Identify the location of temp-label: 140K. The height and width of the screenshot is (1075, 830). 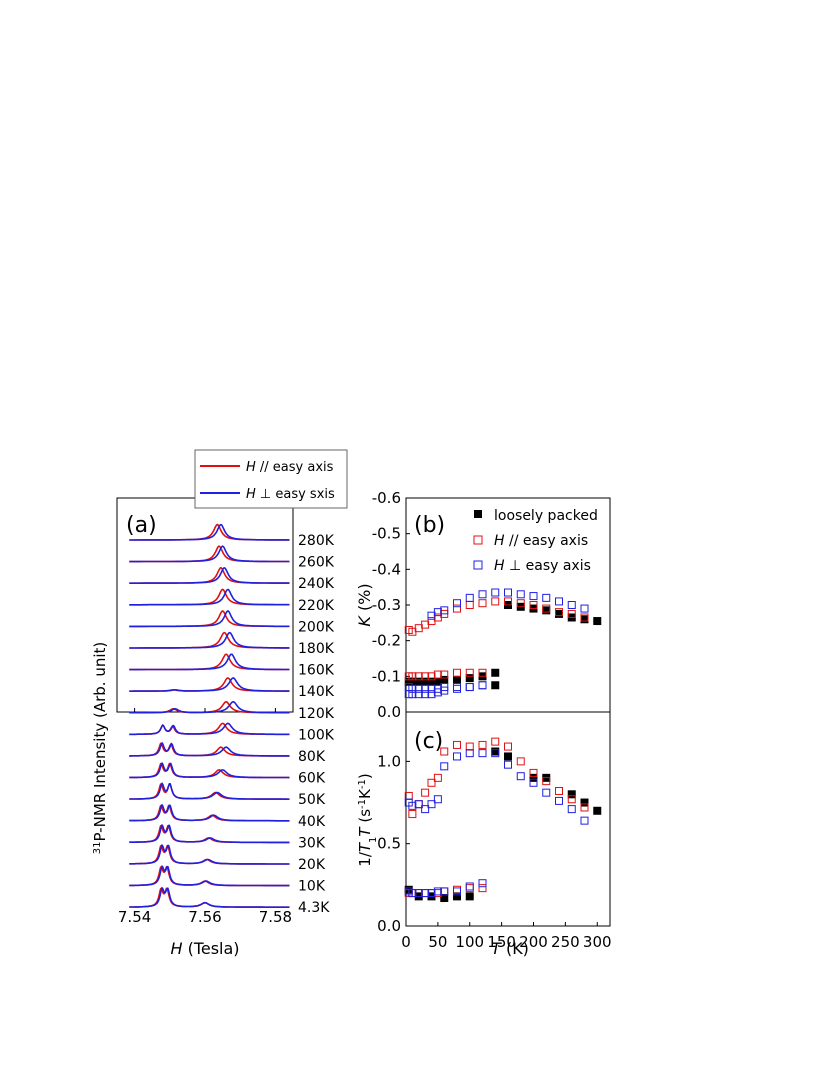
(316, 692).